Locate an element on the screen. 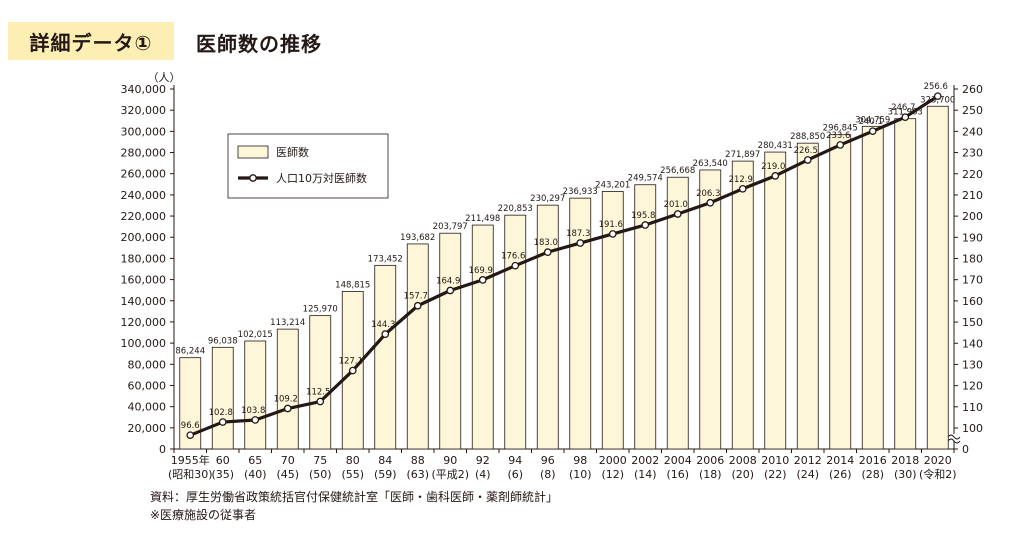 The height and width of the screenshot is (540, 1024). left-tick-label: 0 is located at coordinates (162, 449).